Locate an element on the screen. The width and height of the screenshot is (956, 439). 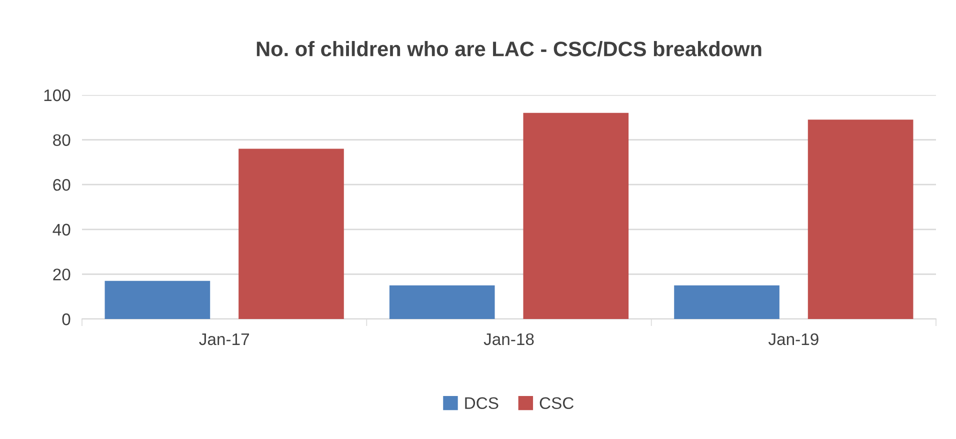
y-tick-label: 0 is located at coordinates (66, 319).